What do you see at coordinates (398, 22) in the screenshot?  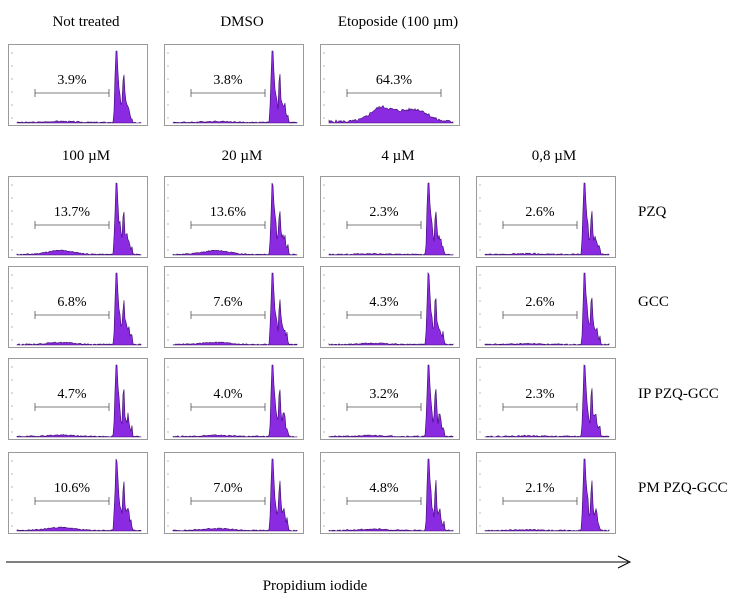 I see `column-header-top: Etoposide (100 µm)` at bounding box center [398, 22].